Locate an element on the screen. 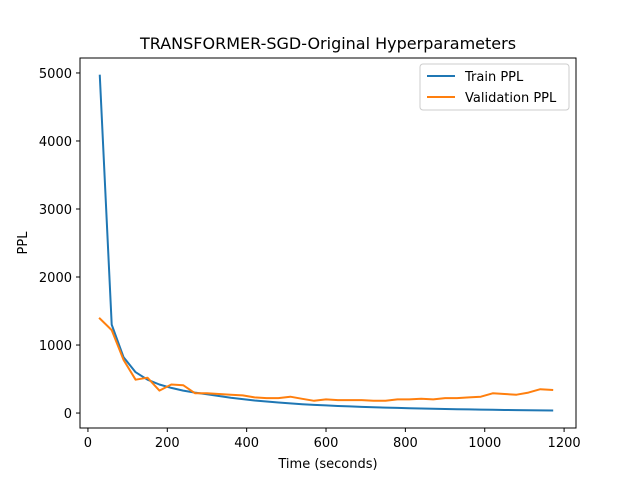  y-tick-label: 1000 is located at coordinates (55, 346).